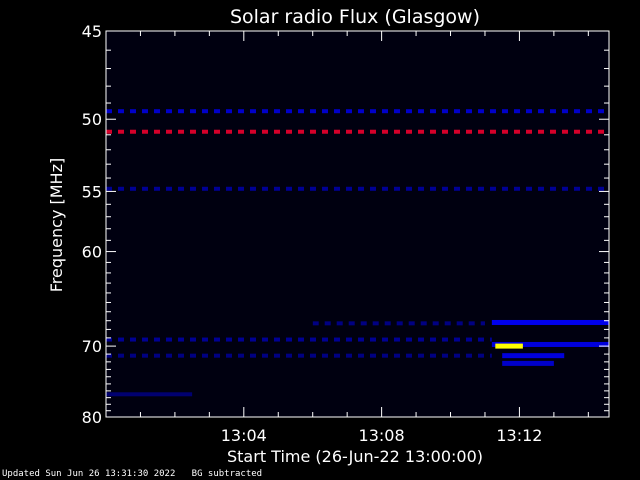 The image size is (640, 480). I want to click on updated-timestamp: Updated Sun Jun 26 13:31:30 2022, so click(89, 474).